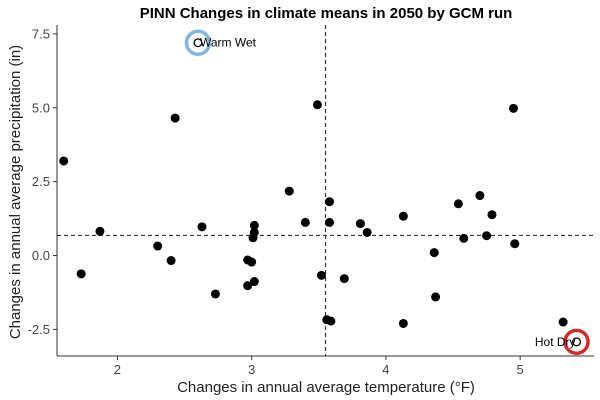 The width and height of the screenshot is (600, 400). What do you see at coordinates (39, 329) in the screenshot?
I see `y-tick-label: -2.5` at bounding box center [39, 329].